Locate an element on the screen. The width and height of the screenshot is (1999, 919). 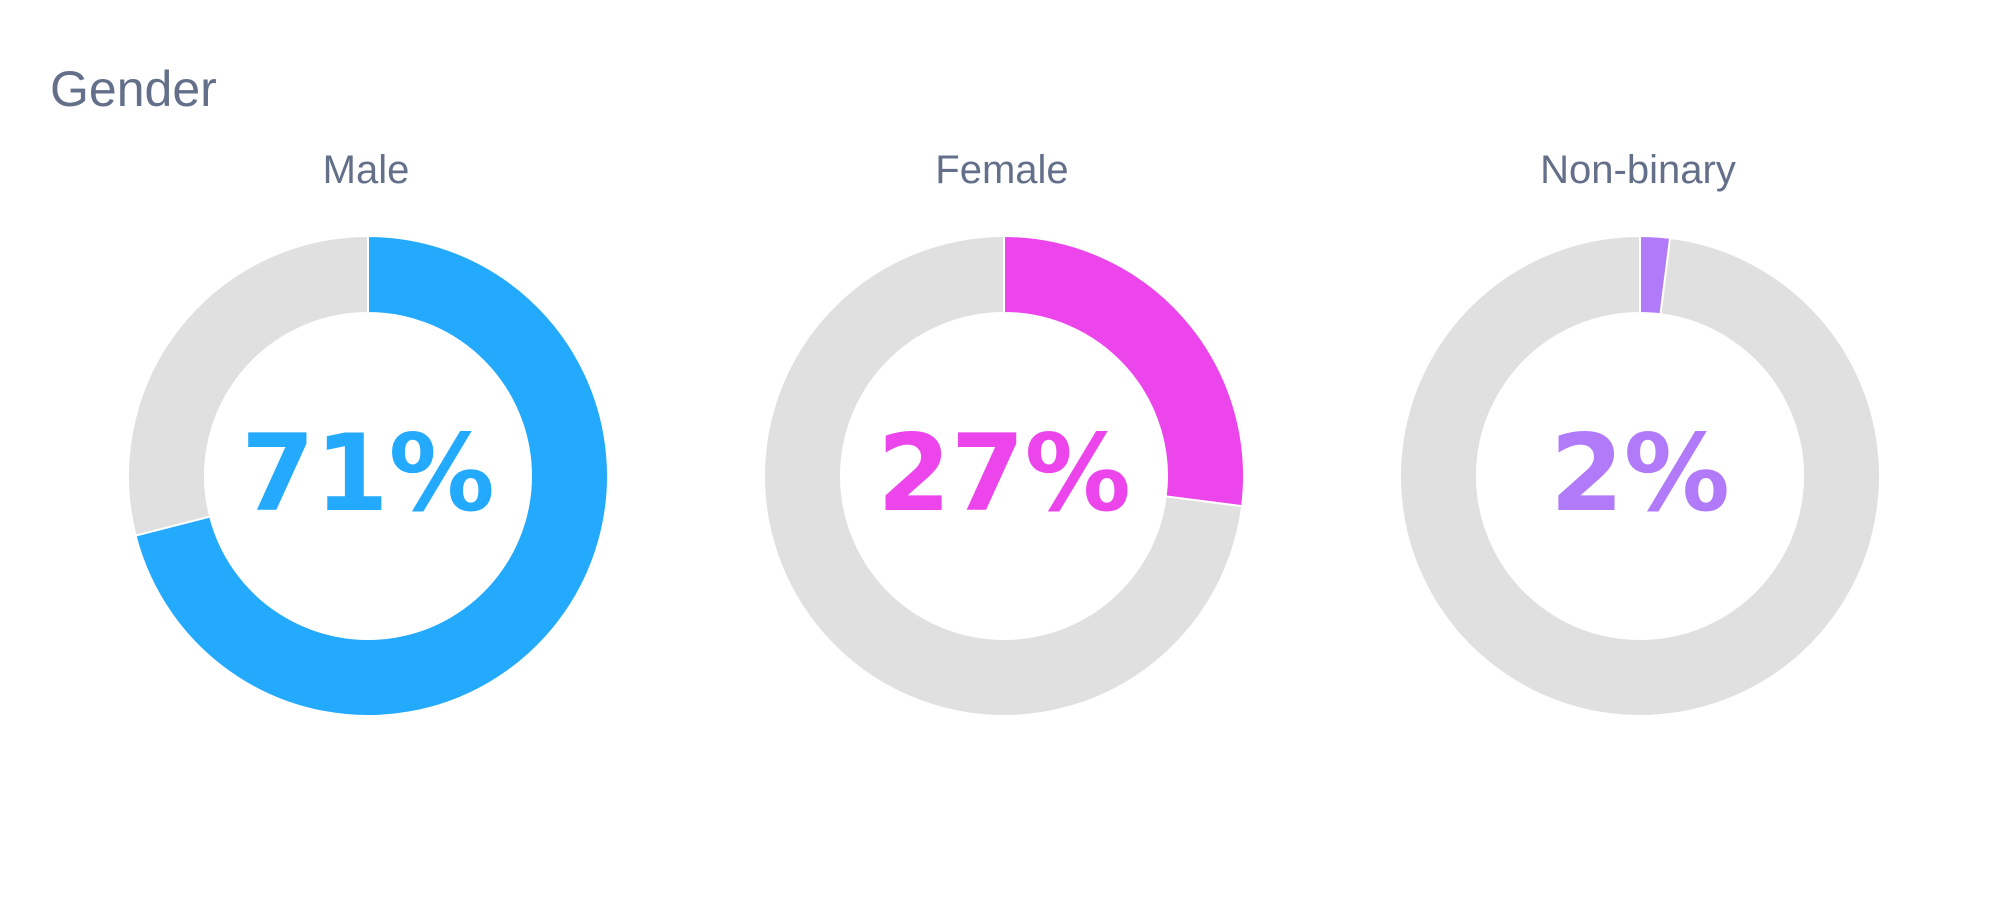
nonbinary-percentage-value: 2% is located at coordinates (1640, 473).